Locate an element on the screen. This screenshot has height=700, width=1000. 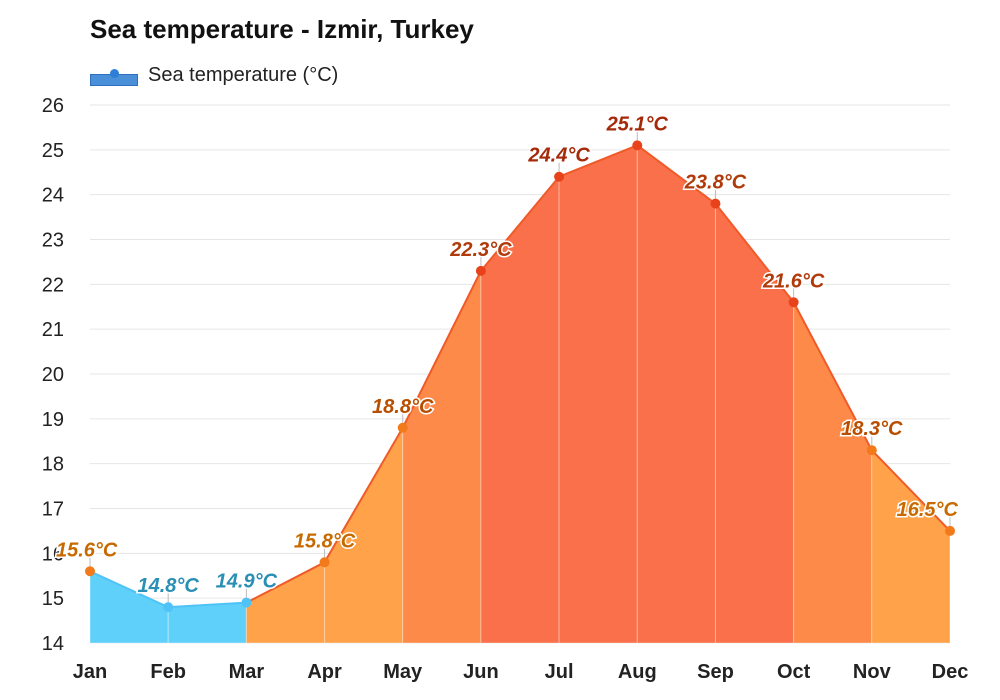
data-label: 25.1°C is located at coordinates (637, 124).